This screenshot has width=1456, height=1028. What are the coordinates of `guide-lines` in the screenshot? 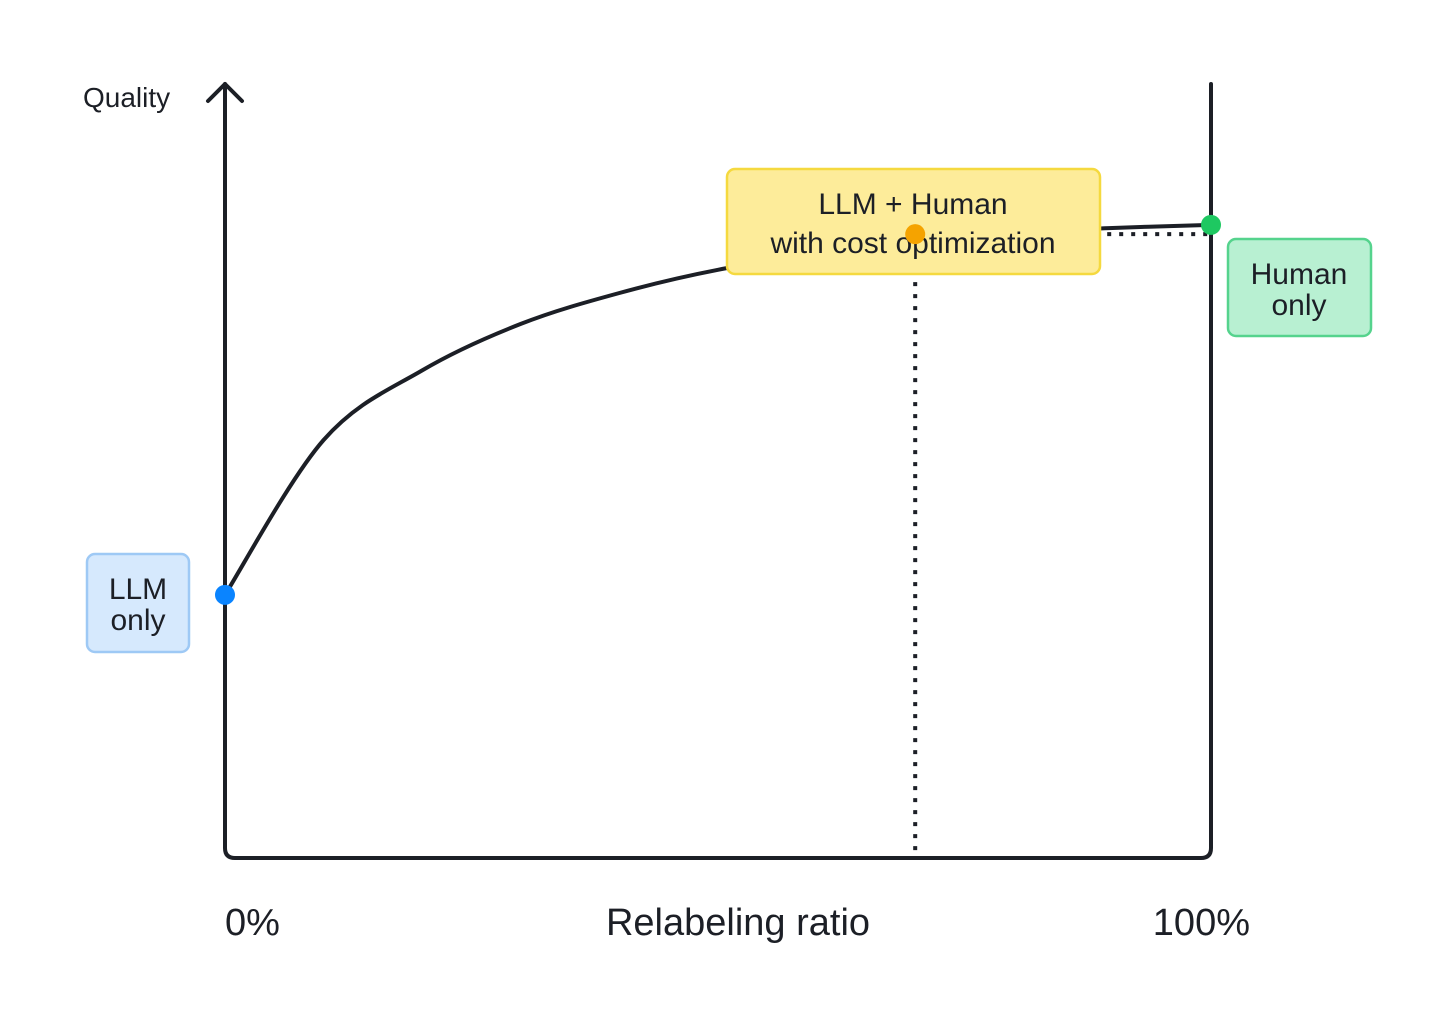 It's located at (1062, 543).